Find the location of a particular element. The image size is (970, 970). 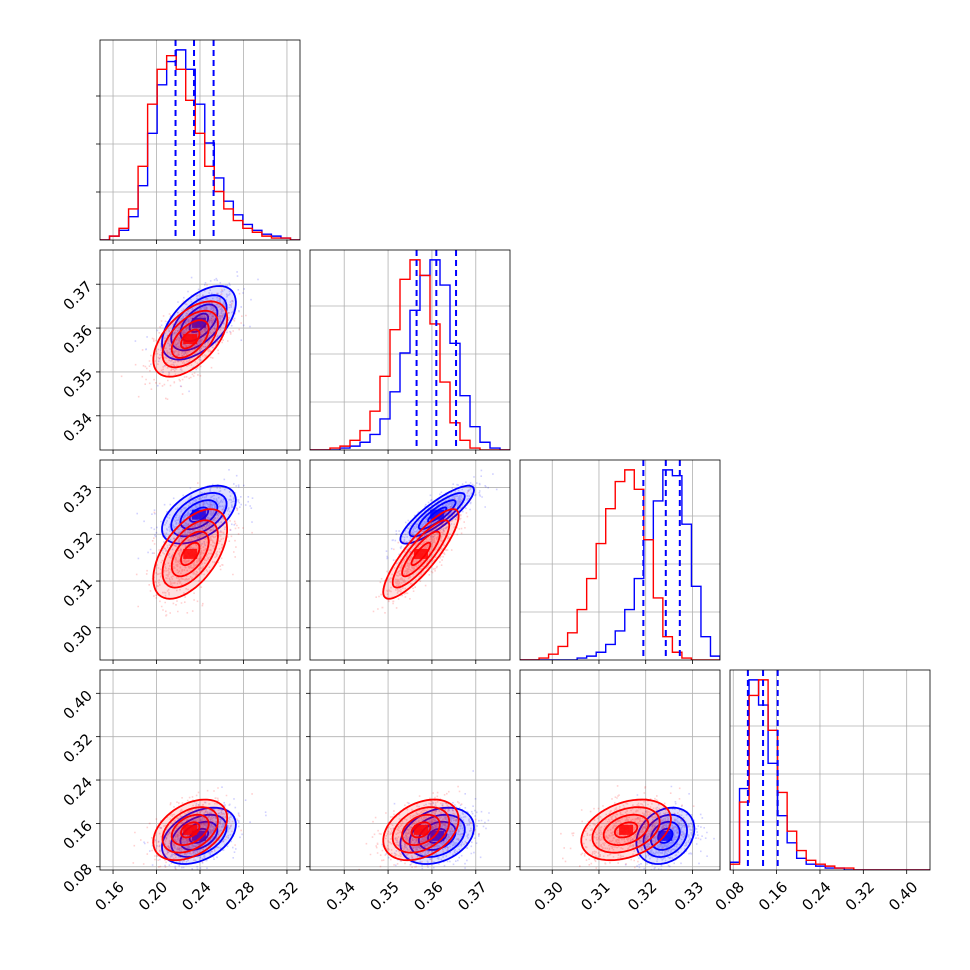

x-tick-label: 0.20 is located at coordinates (153, 896).